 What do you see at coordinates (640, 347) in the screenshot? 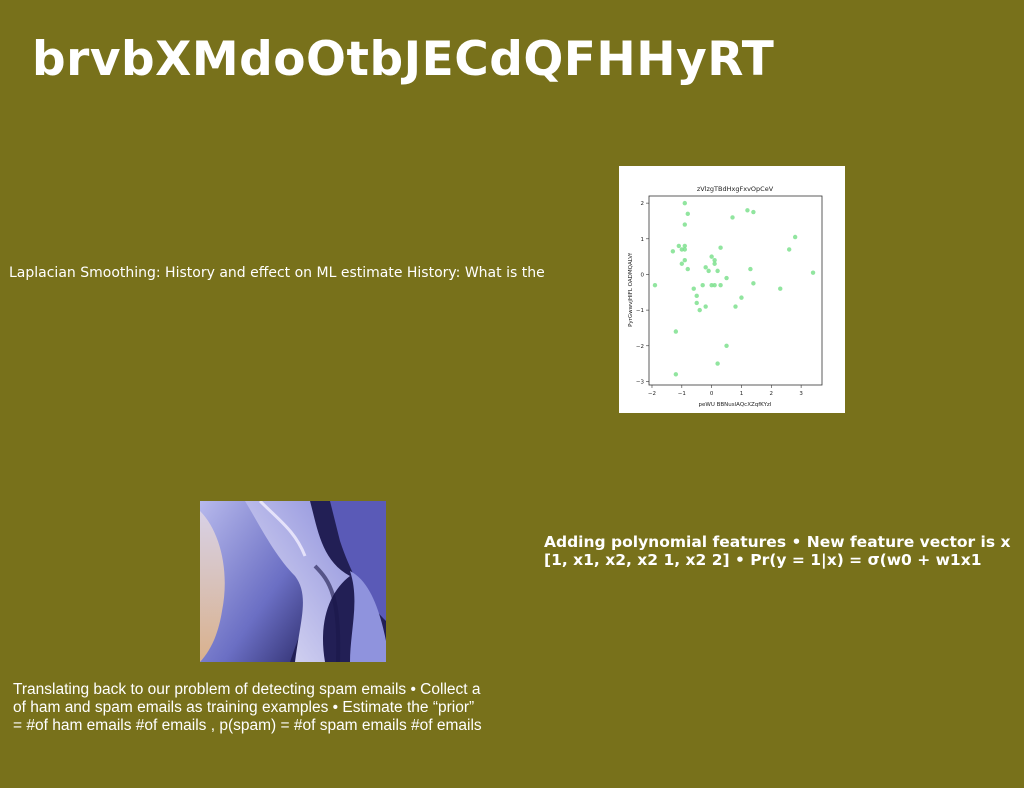
I see `y-tick-label: −2` at bounding box center [640, 347].